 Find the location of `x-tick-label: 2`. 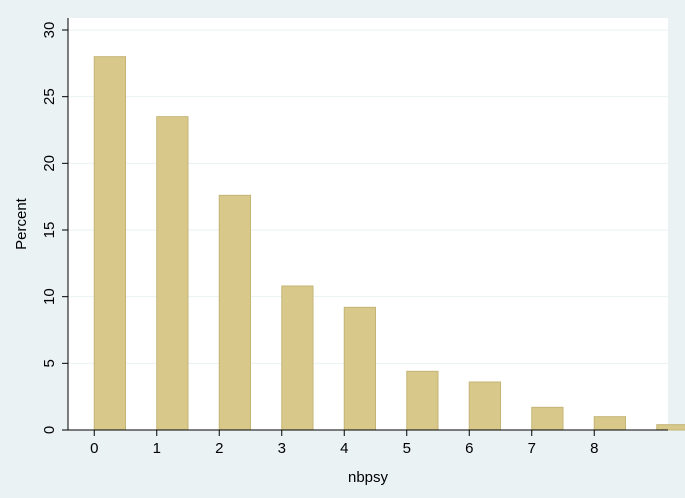

x-tick-label: 2 is located at coordinates (219, 448).